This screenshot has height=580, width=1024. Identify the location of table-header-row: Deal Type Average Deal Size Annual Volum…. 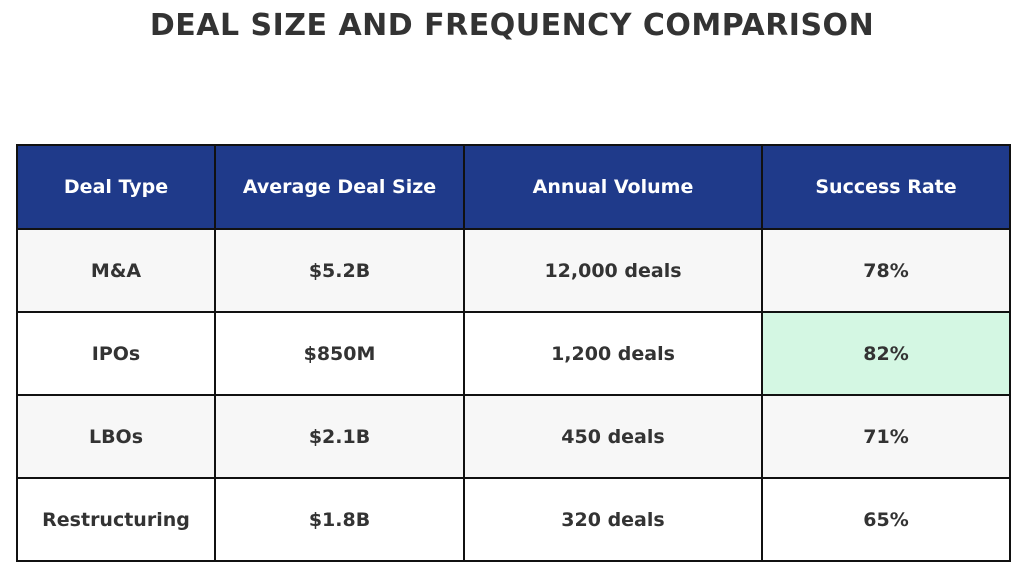
(513, 187).